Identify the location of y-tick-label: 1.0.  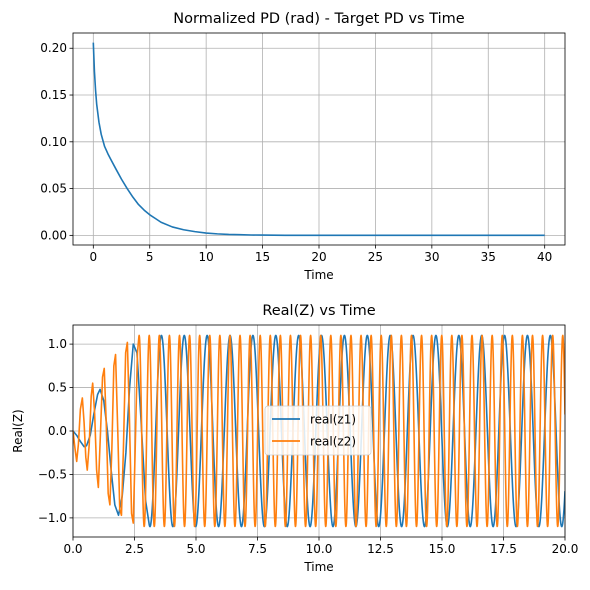
(57, 344).